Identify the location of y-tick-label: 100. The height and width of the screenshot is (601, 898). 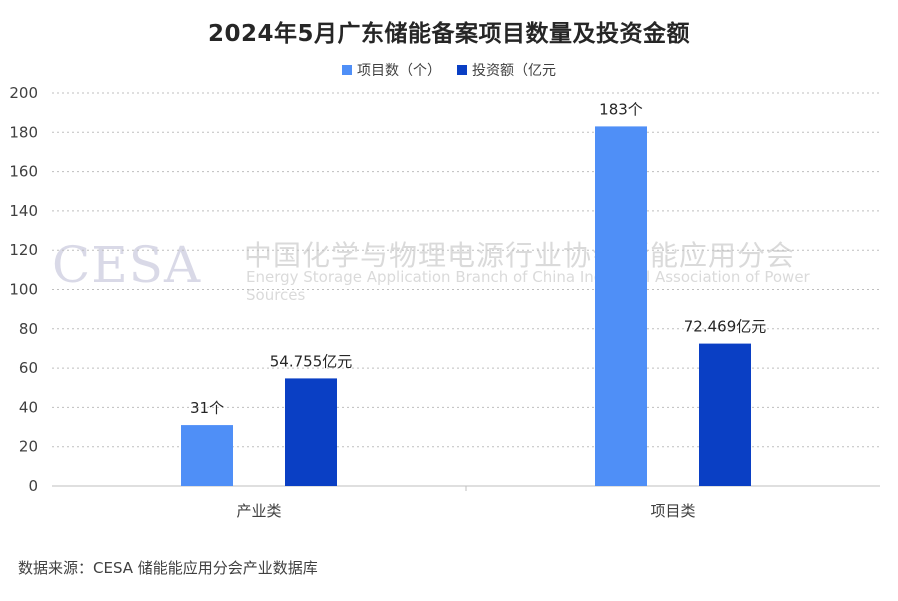
(23, 290).